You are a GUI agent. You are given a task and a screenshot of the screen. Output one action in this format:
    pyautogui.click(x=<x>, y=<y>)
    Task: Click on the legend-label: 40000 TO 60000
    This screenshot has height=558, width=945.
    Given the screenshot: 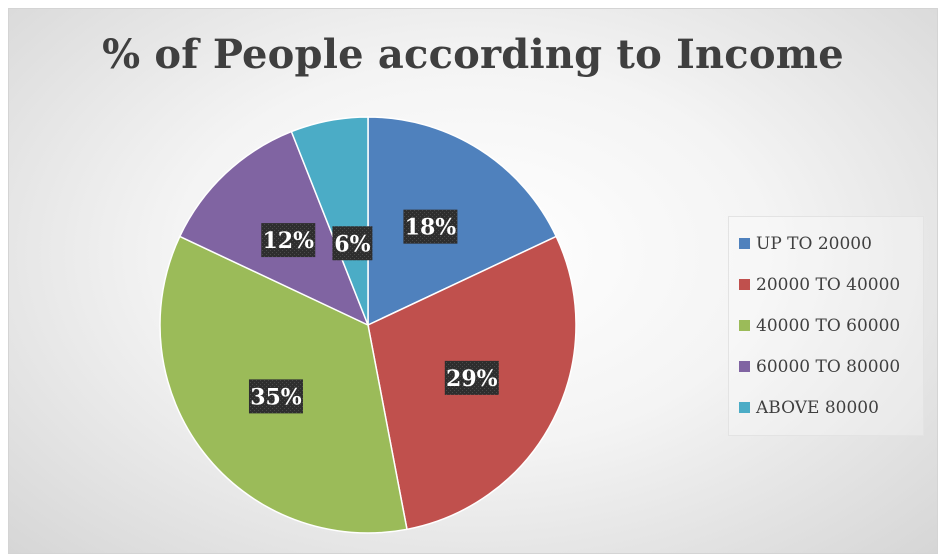 What is the action you would take?
    pyautogui.click(x=828, y=325)
    